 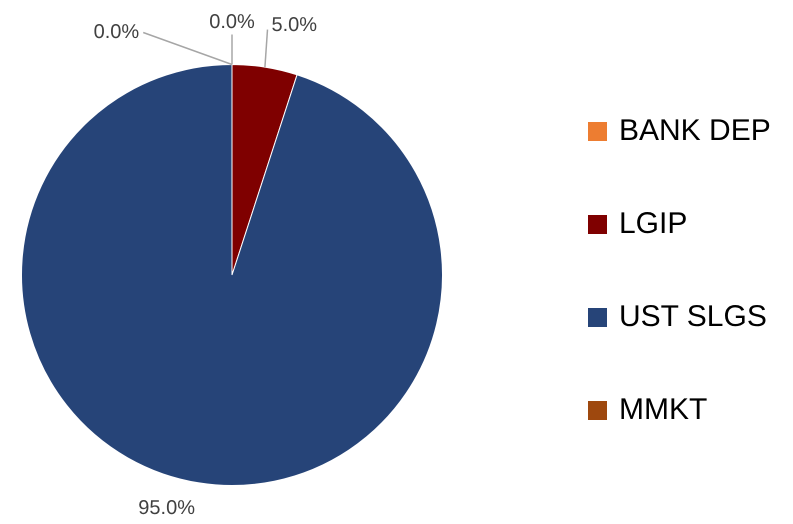 What do you see at coordinates (663, 410) in the screenshot?
I see `legend-label: MMKT` at bounding box center [663, 410].